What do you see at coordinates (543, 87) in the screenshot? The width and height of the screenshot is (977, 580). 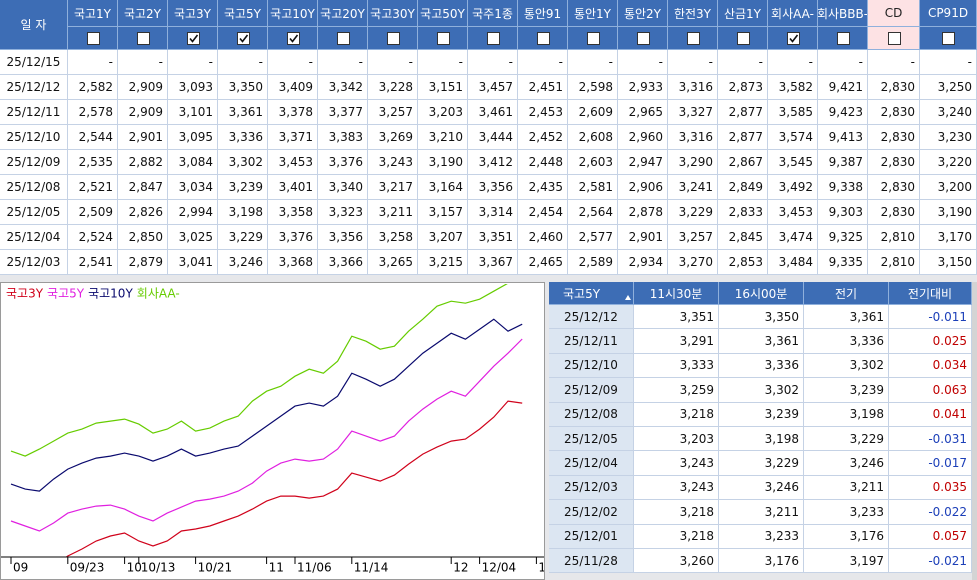 I see `value-cell: 2,451` at bounding box center [543, 87].